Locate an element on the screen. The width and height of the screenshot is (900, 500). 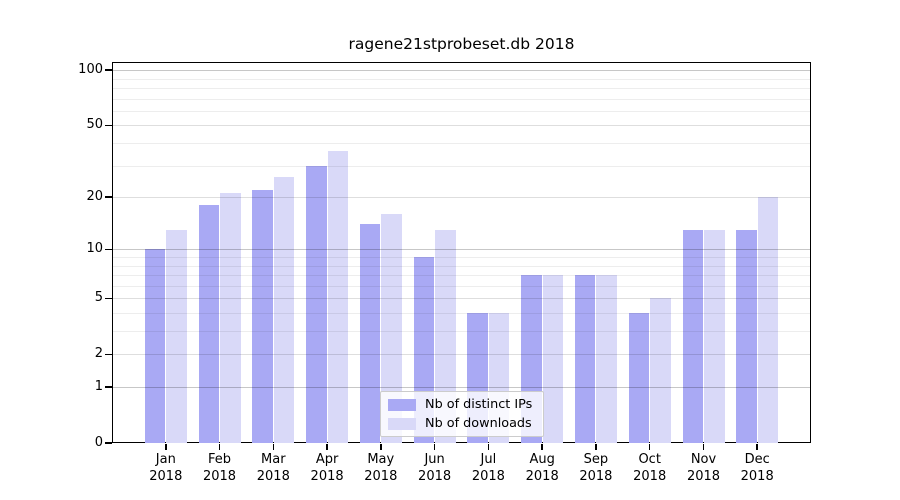
bar-nb-of-downloads-may is located at coordinates (391, 328).